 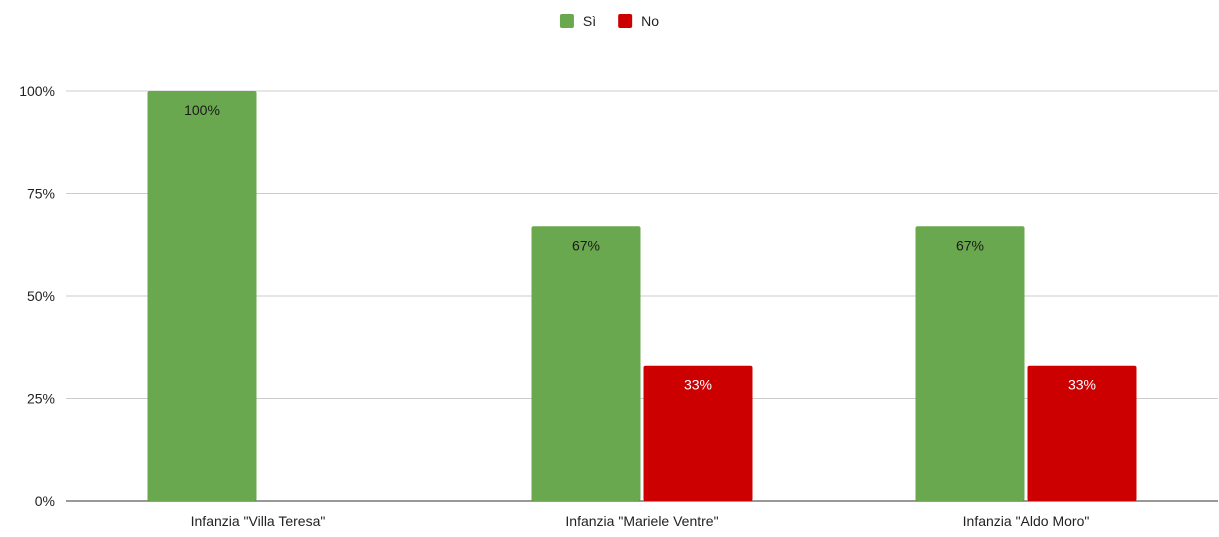 What do you see at coordinates (202, 110) in the screenshot?
I see `data-label: 100%` at bounding box center [202, 110].